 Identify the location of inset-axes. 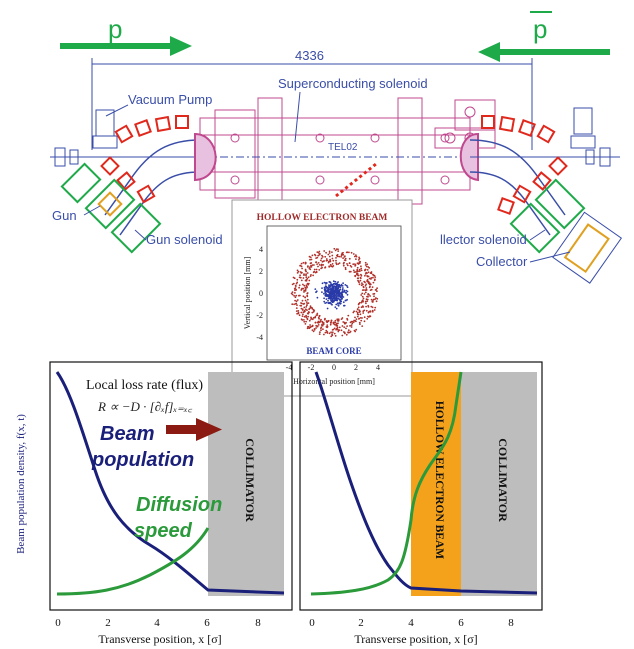
(334, 293).